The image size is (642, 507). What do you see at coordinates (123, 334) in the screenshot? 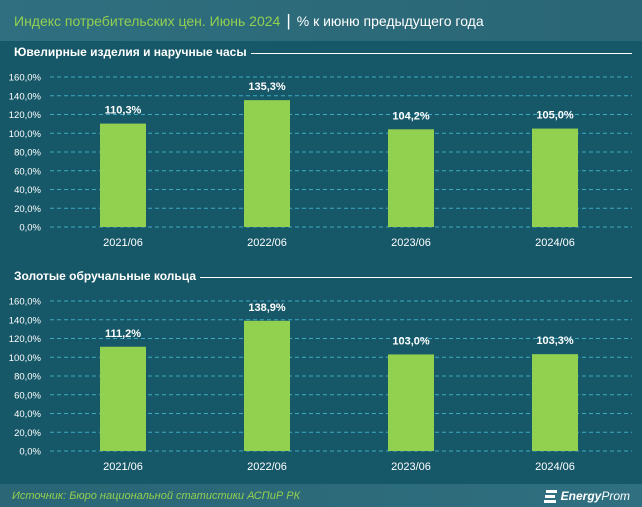
I see `data-label: 111,2%` at bounding box center [123, 334].